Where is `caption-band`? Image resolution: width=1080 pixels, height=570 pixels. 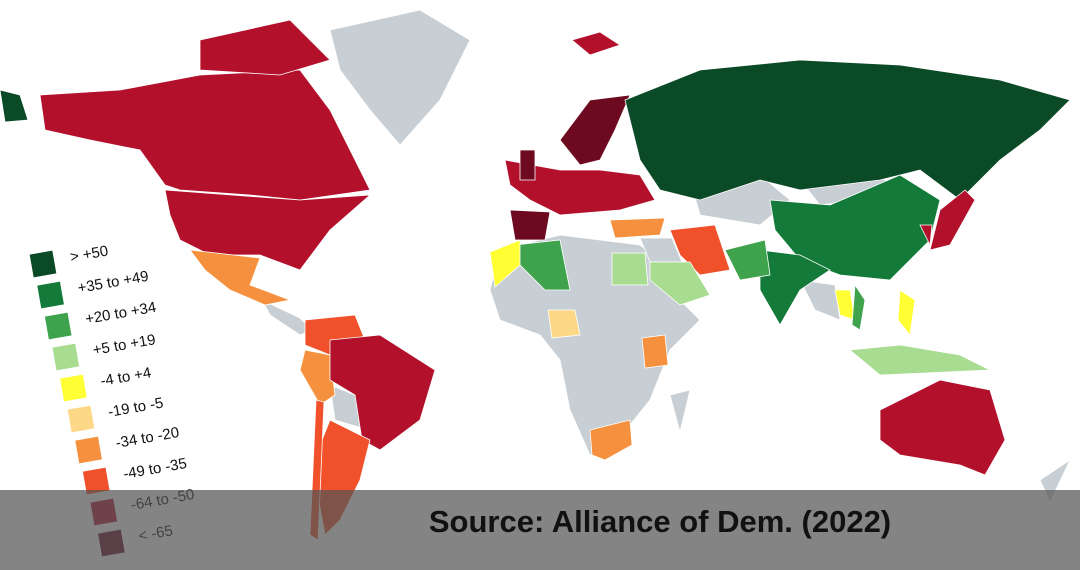 caption-band is located at coordinates (540, 530).